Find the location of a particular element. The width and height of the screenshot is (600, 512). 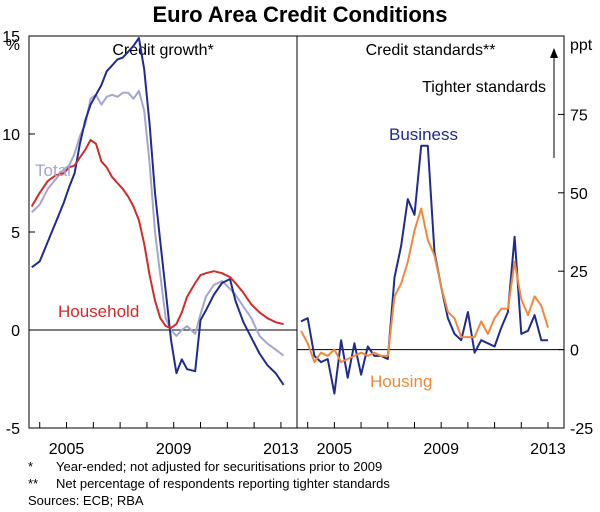

y-tick-label-left: 15 is located at coordinates (11, 37).